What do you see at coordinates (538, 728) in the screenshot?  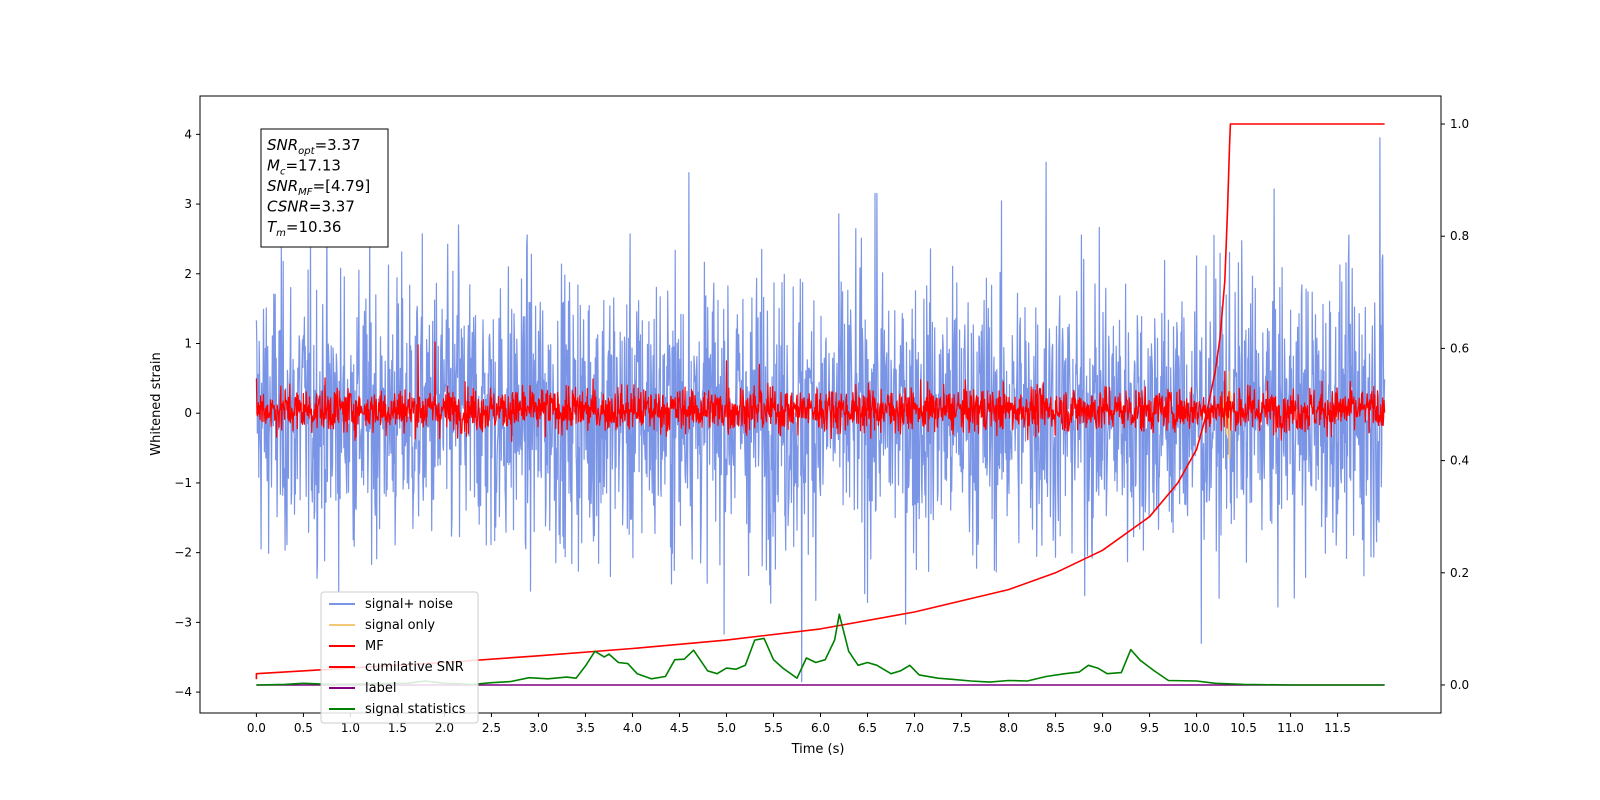 I see `x-tick-label: 3.0` at bounding box center [538, 728].